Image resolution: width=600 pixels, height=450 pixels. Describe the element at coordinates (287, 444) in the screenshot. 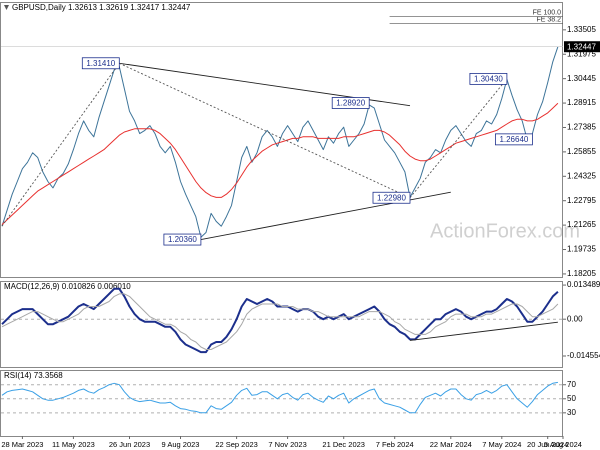

I see `x-tick-label: 7 Nov 2023` at that location.